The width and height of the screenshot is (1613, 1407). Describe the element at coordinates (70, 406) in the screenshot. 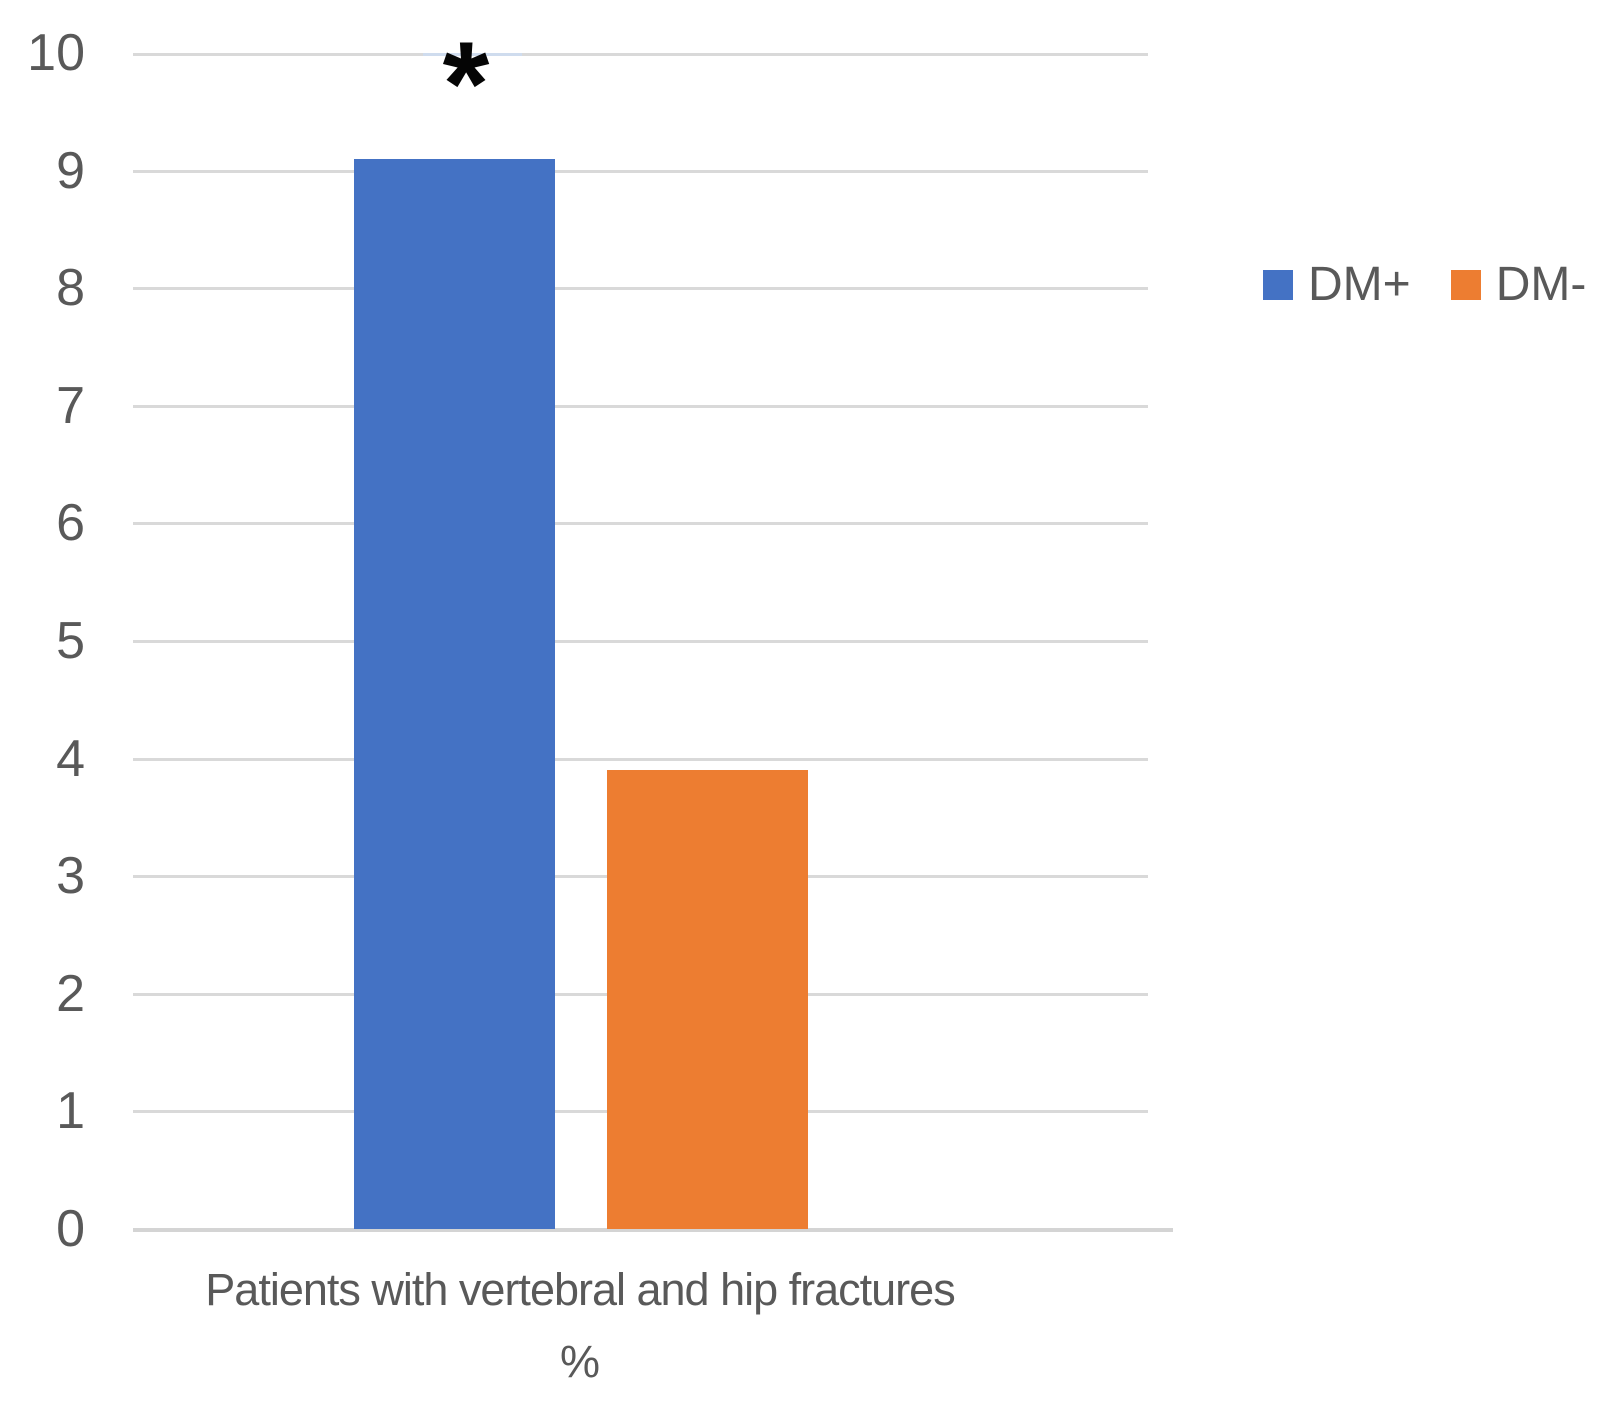

I see `y-tick-label-7: 7` at that location.